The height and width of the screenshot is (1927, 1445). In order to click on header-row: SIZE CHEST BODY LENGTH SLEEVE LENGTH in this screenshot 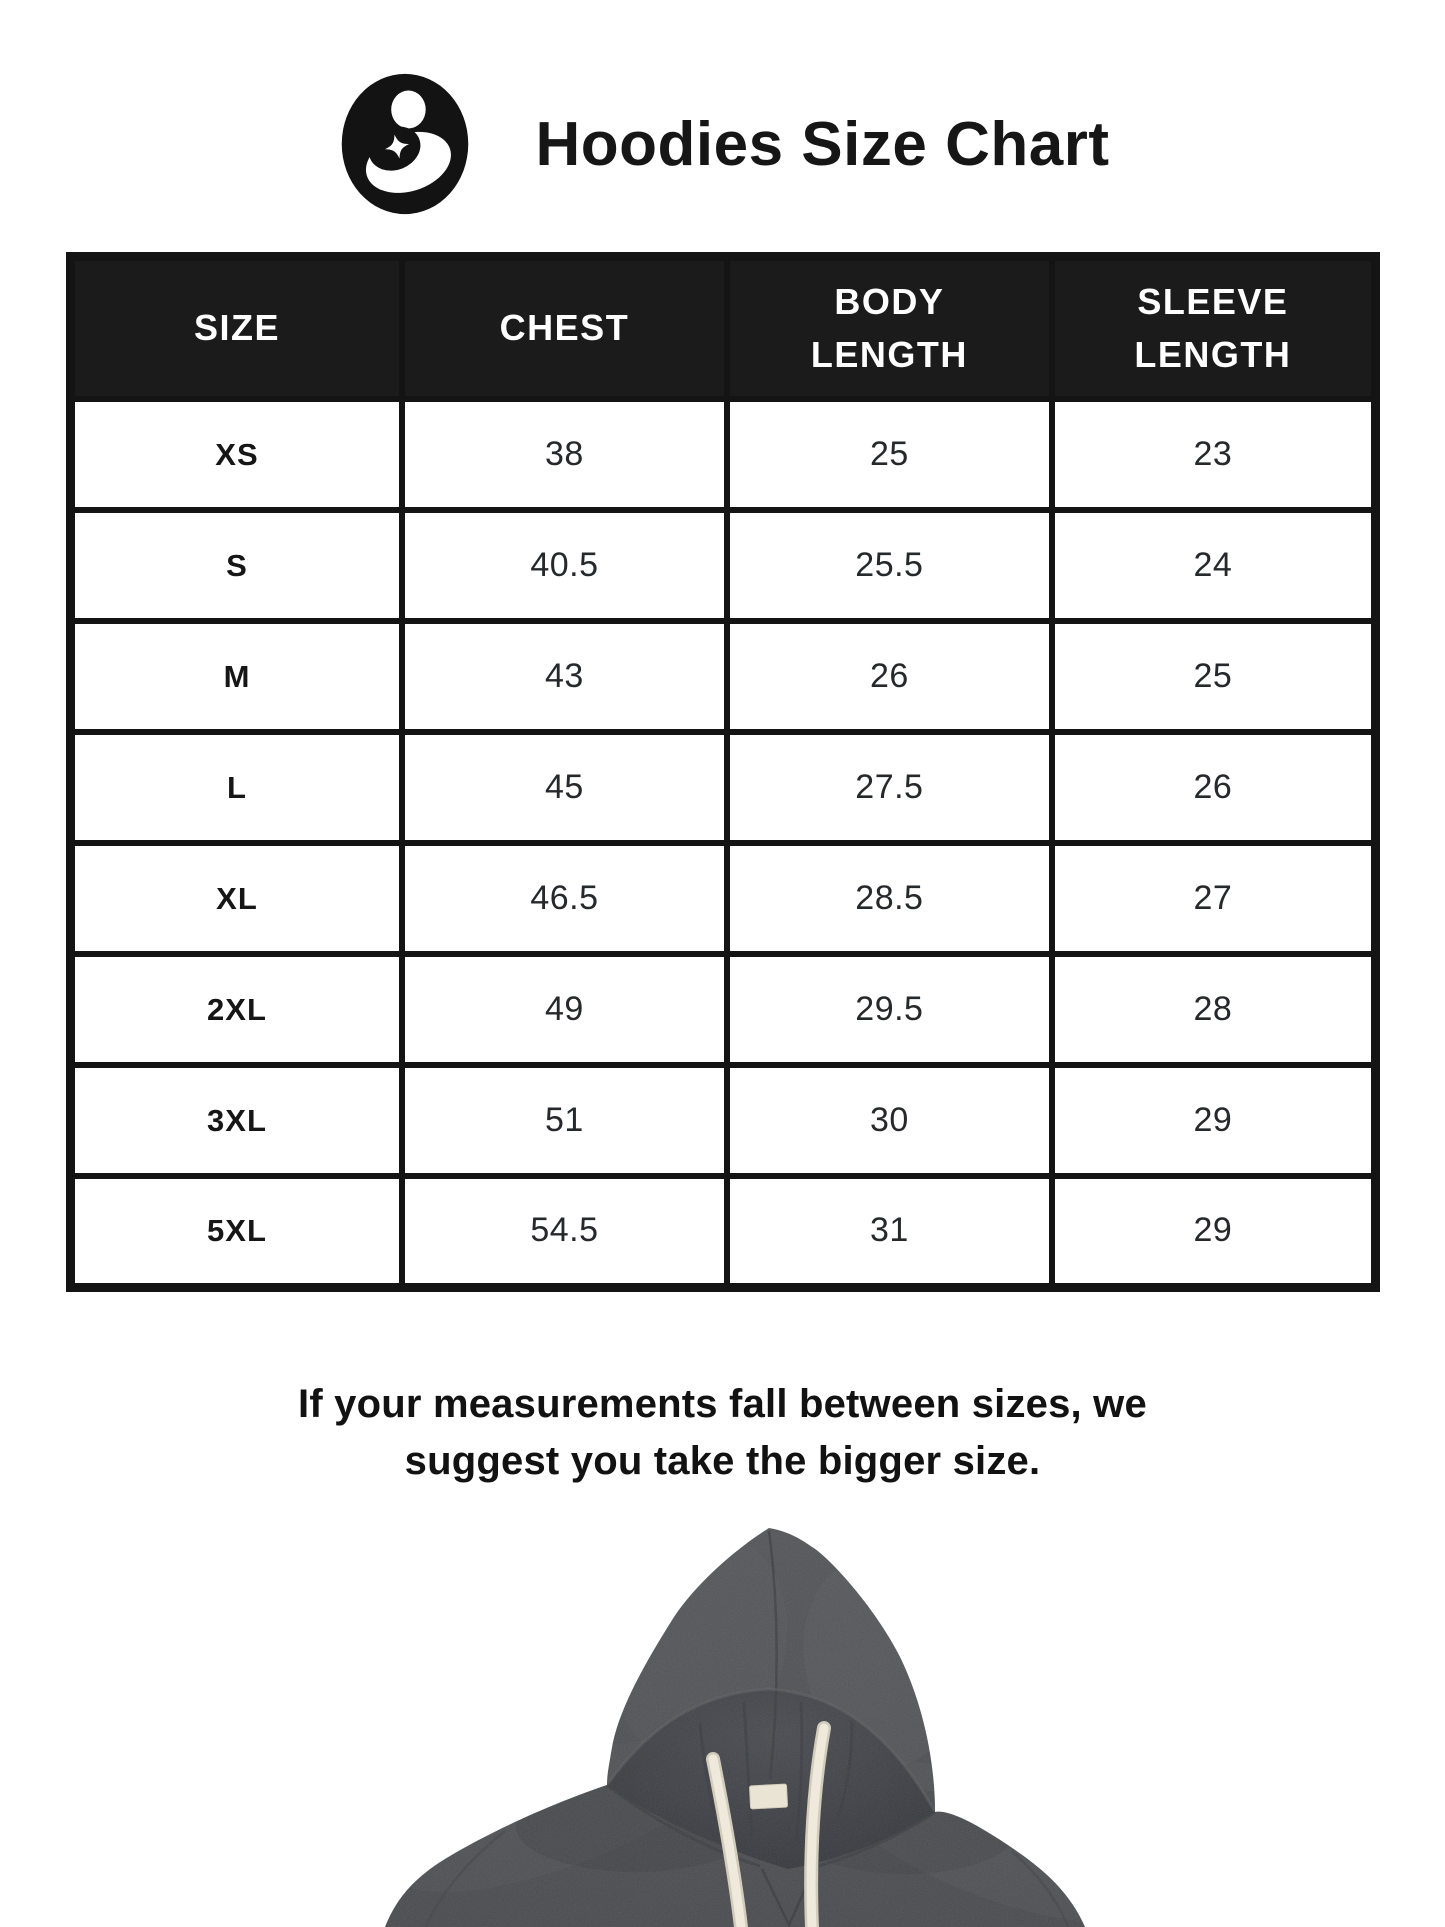, I will do `click(723, 327)`.